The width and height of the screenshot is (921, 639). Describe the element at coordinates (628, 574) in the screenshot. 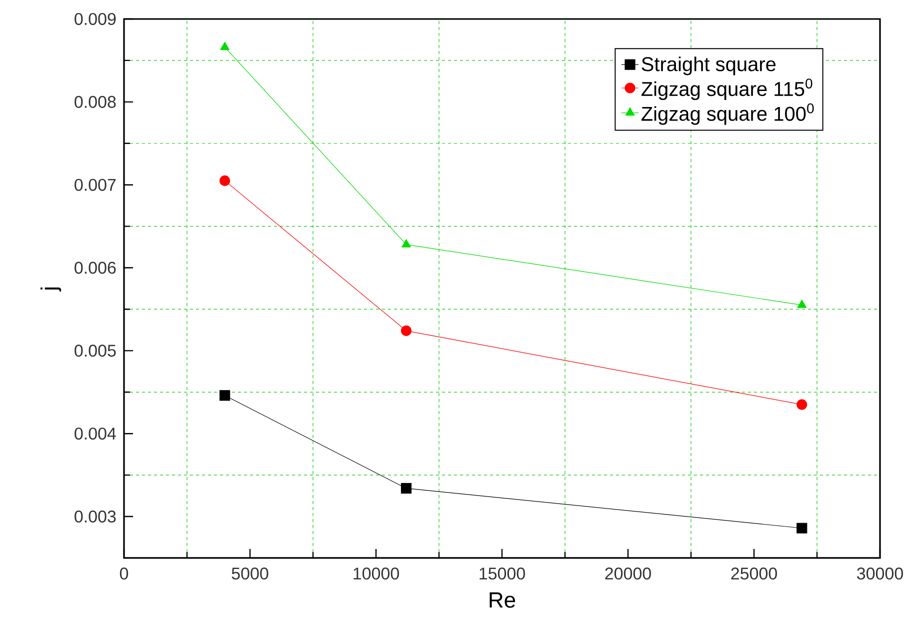

I see `x-tick-label: 20000` at that location.